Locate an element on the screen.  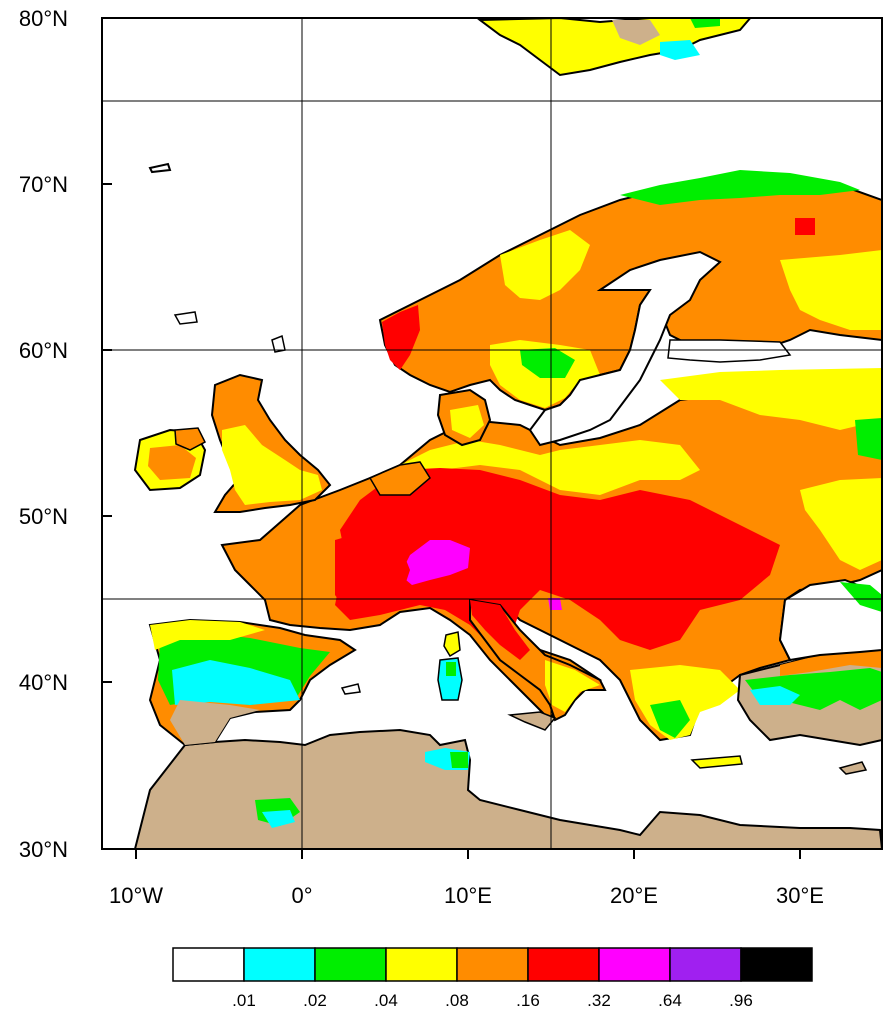
gulf-of-finland is located at coordinates (729, 351).